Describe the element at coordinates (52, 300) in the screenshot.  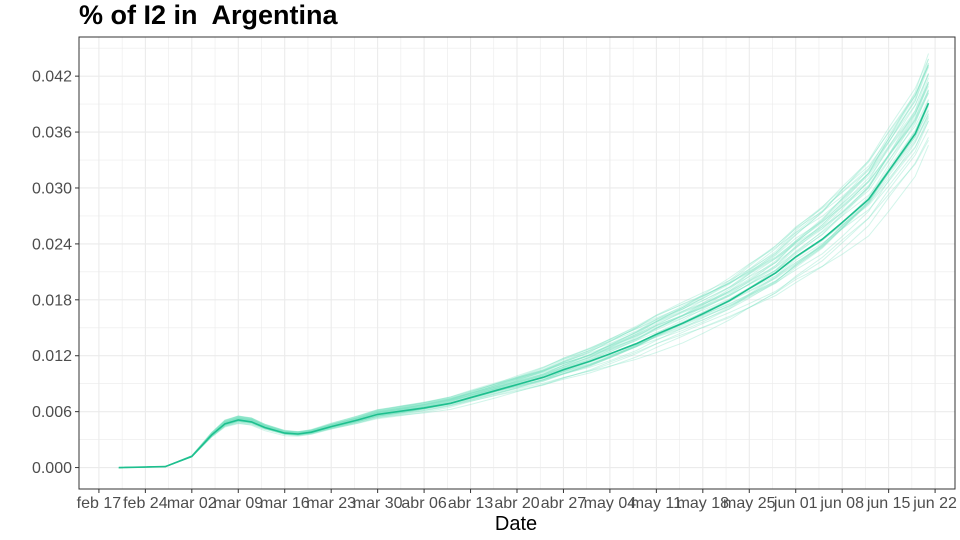
I see `y-tick-label: 0.018` at that location.